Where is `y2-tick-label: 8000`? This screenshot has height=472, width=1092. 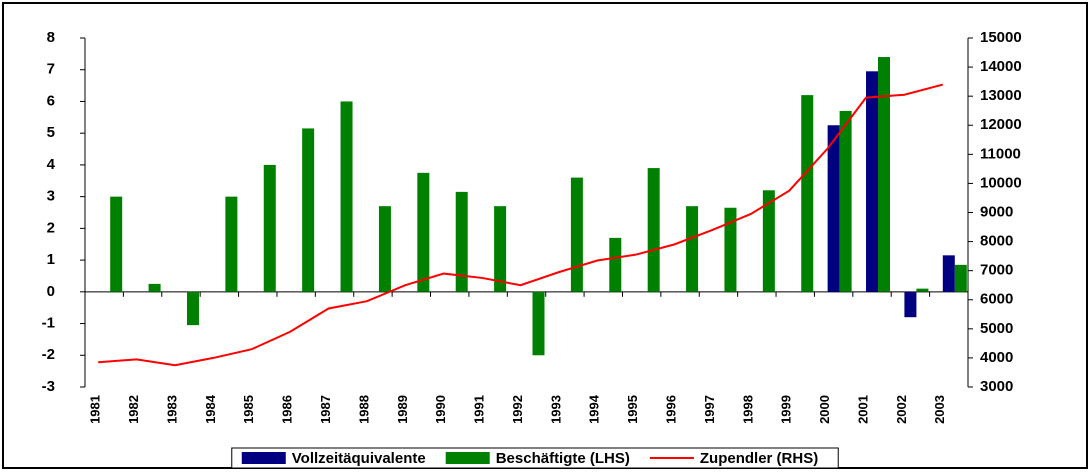 y2-tick-label: 8000 is located at coordinates (996, 241).